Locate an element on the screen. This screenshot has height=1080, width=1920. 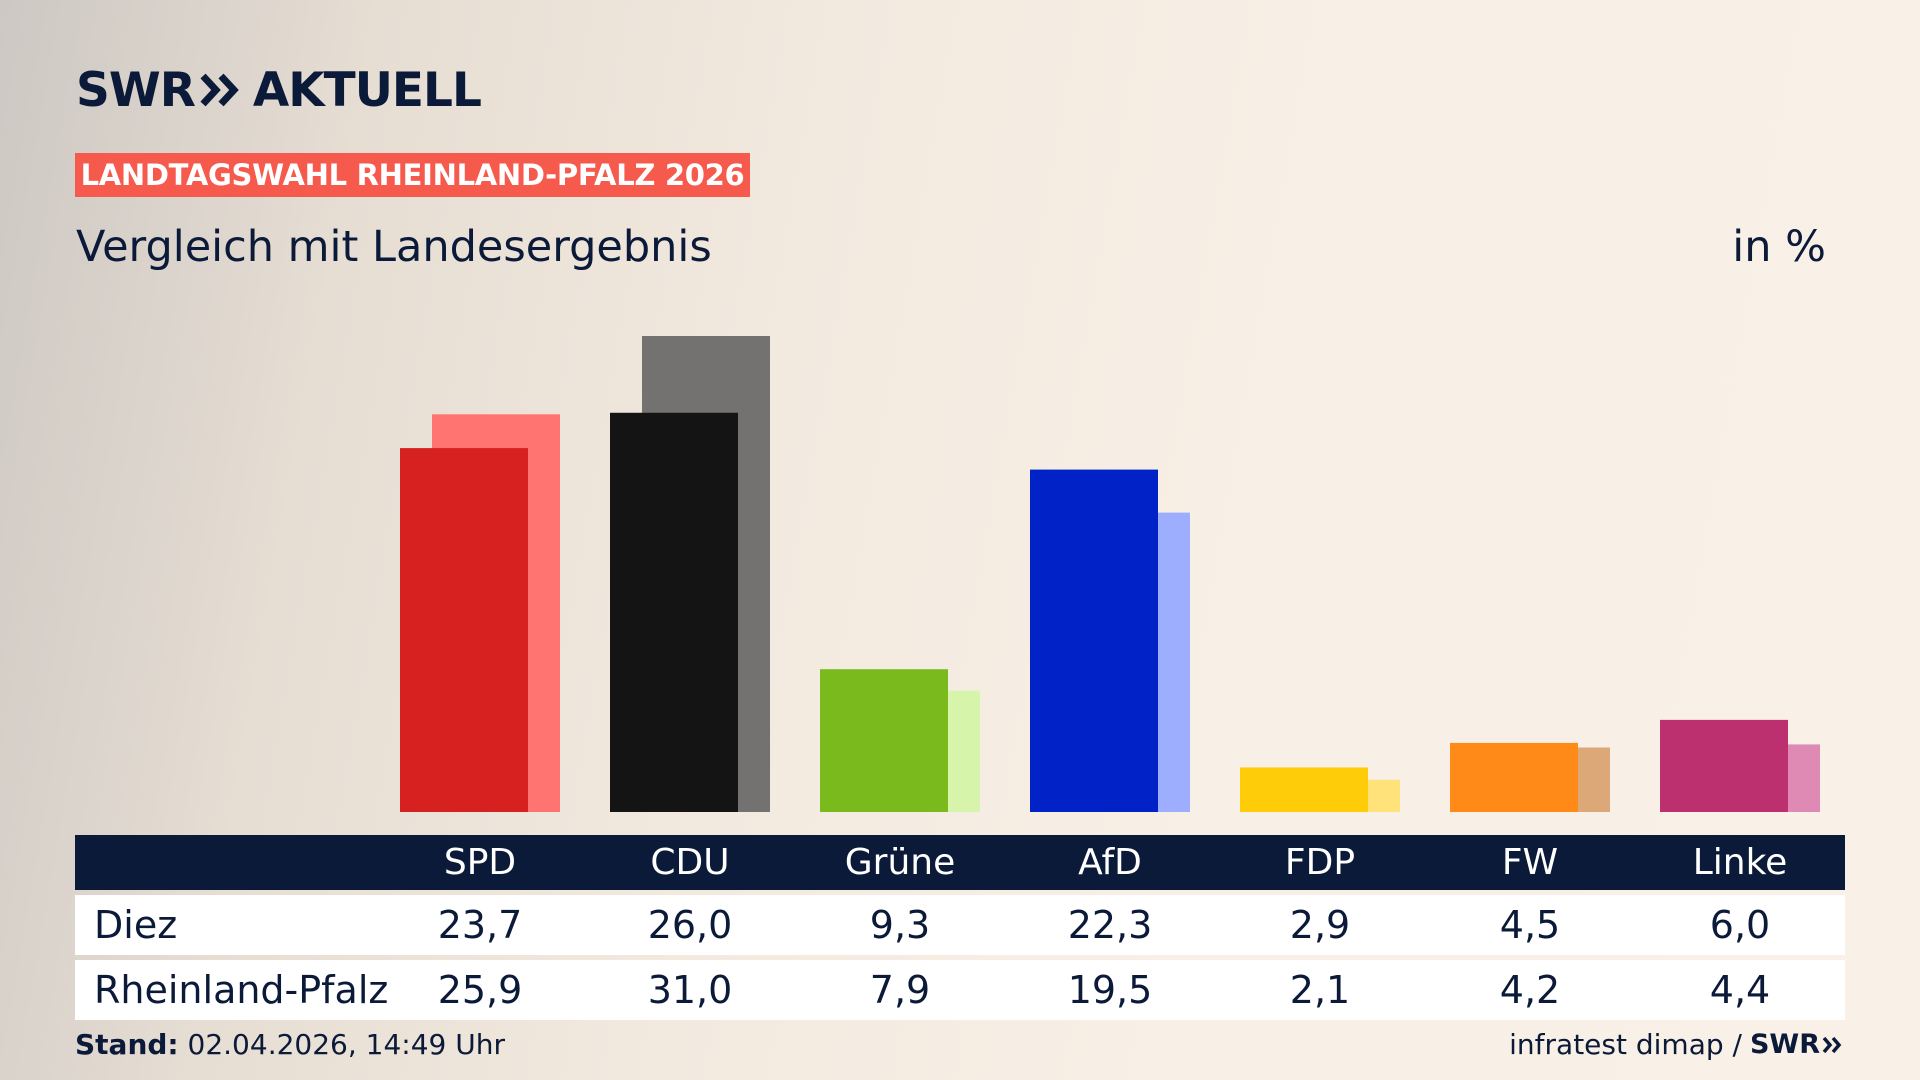
value-cdu-rheinland-pfalz: 31,0 is located at coordinates (690, 990).